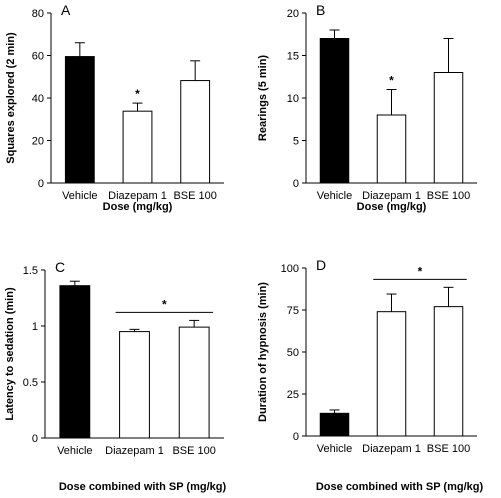  I want to click on panel-letter: B, so click(320, 10).